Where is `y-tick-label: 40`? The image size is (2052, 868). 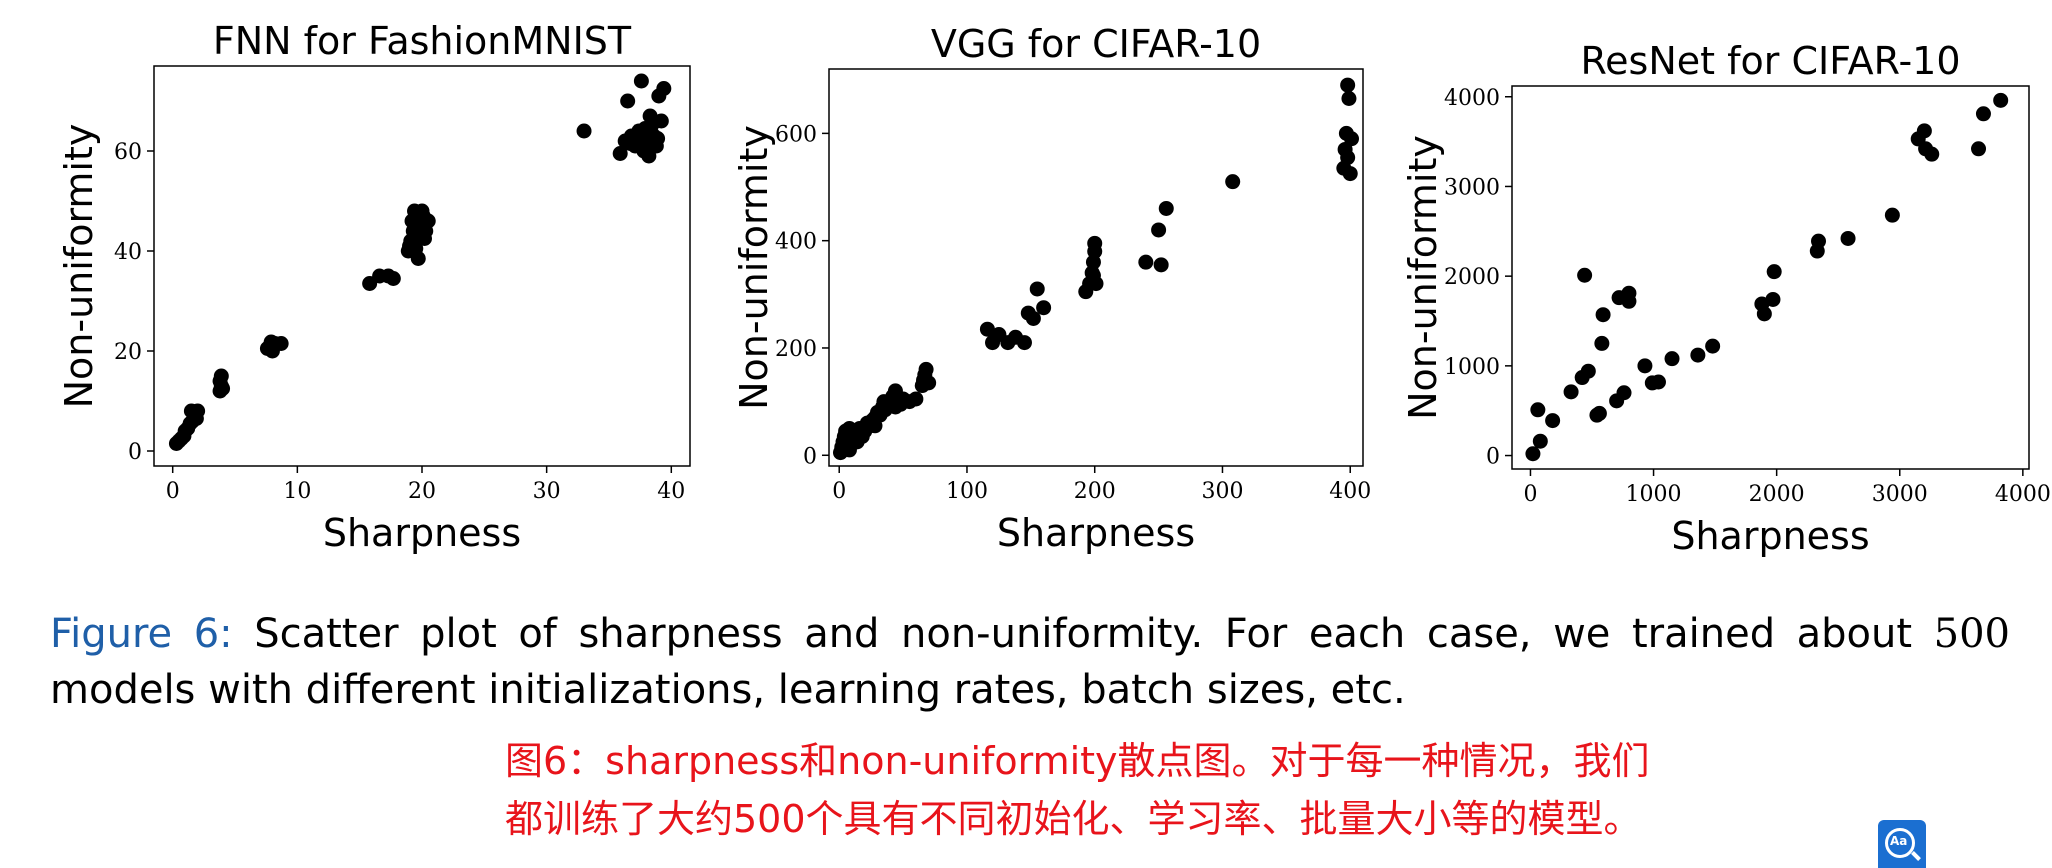 y-tick-label: 40 is located at coordinates (128, 252).